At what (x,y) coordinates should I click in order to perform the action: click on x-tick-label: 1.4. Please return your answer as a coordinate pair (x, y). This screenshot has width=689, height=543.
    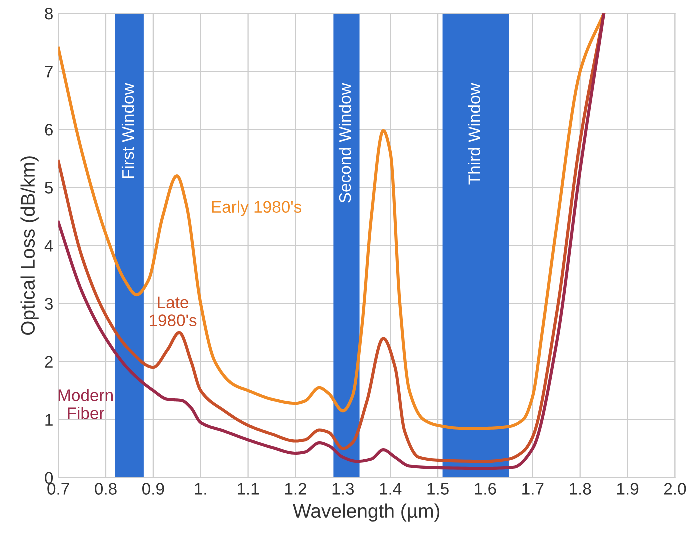
    Looking at the image, I should click on (391, 489).